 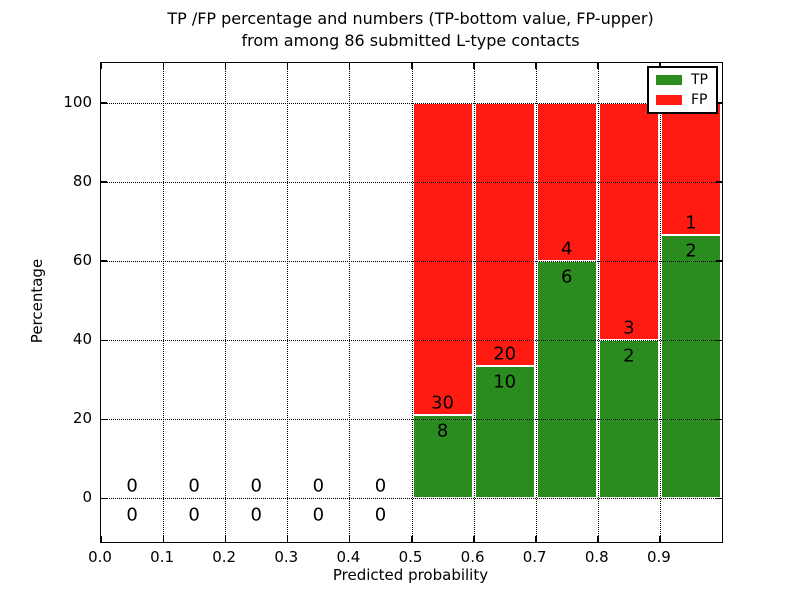 I want to click on x-tick-label: 0.7, so click(x=534, y=557).